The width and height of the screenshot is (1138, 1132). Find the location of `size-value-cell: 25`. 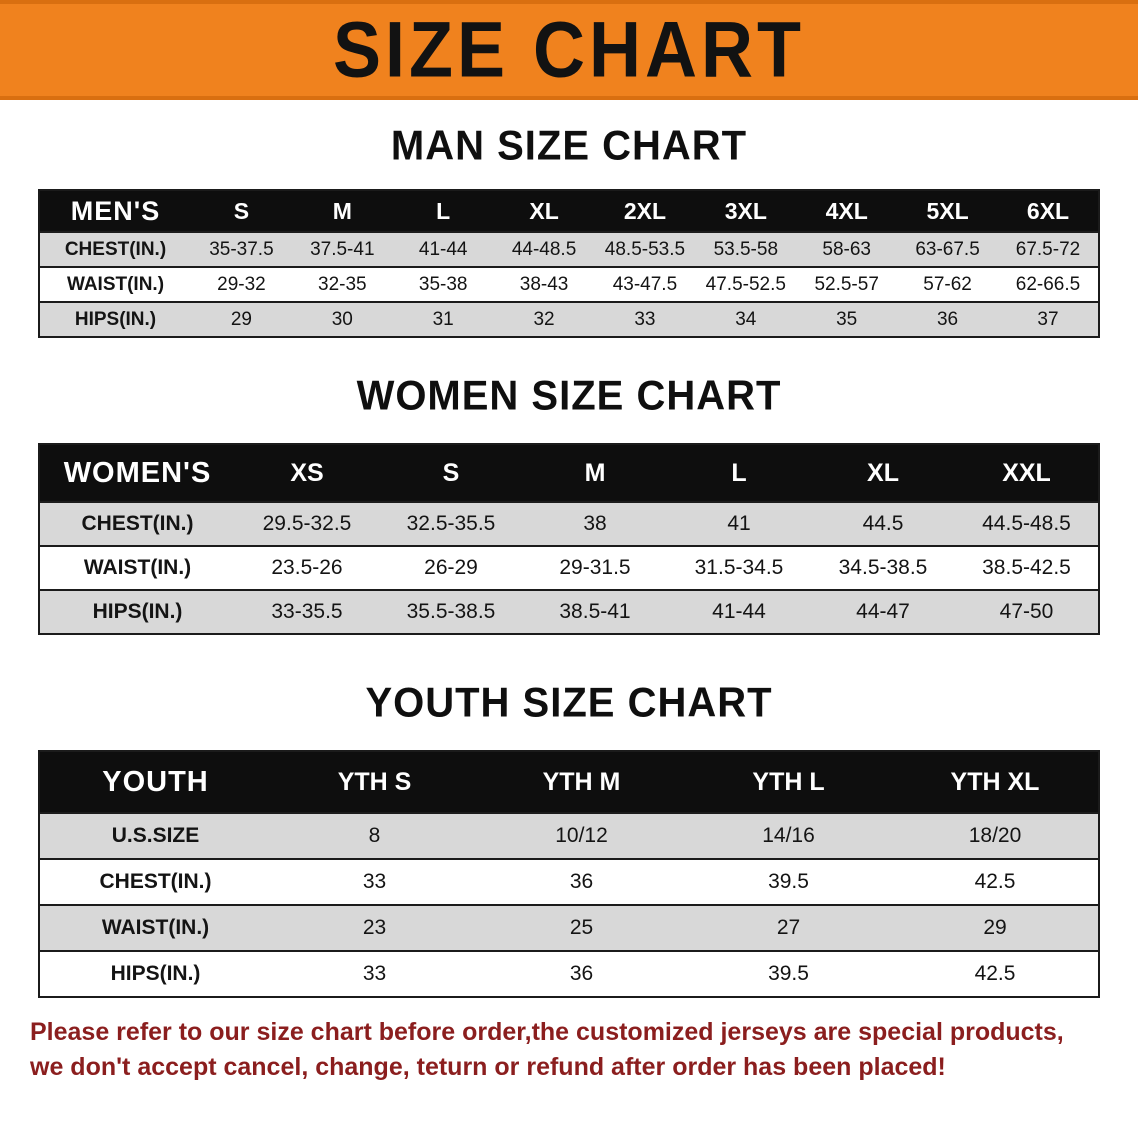

size-value-cell: 25 is located at coordinates (581, 927).